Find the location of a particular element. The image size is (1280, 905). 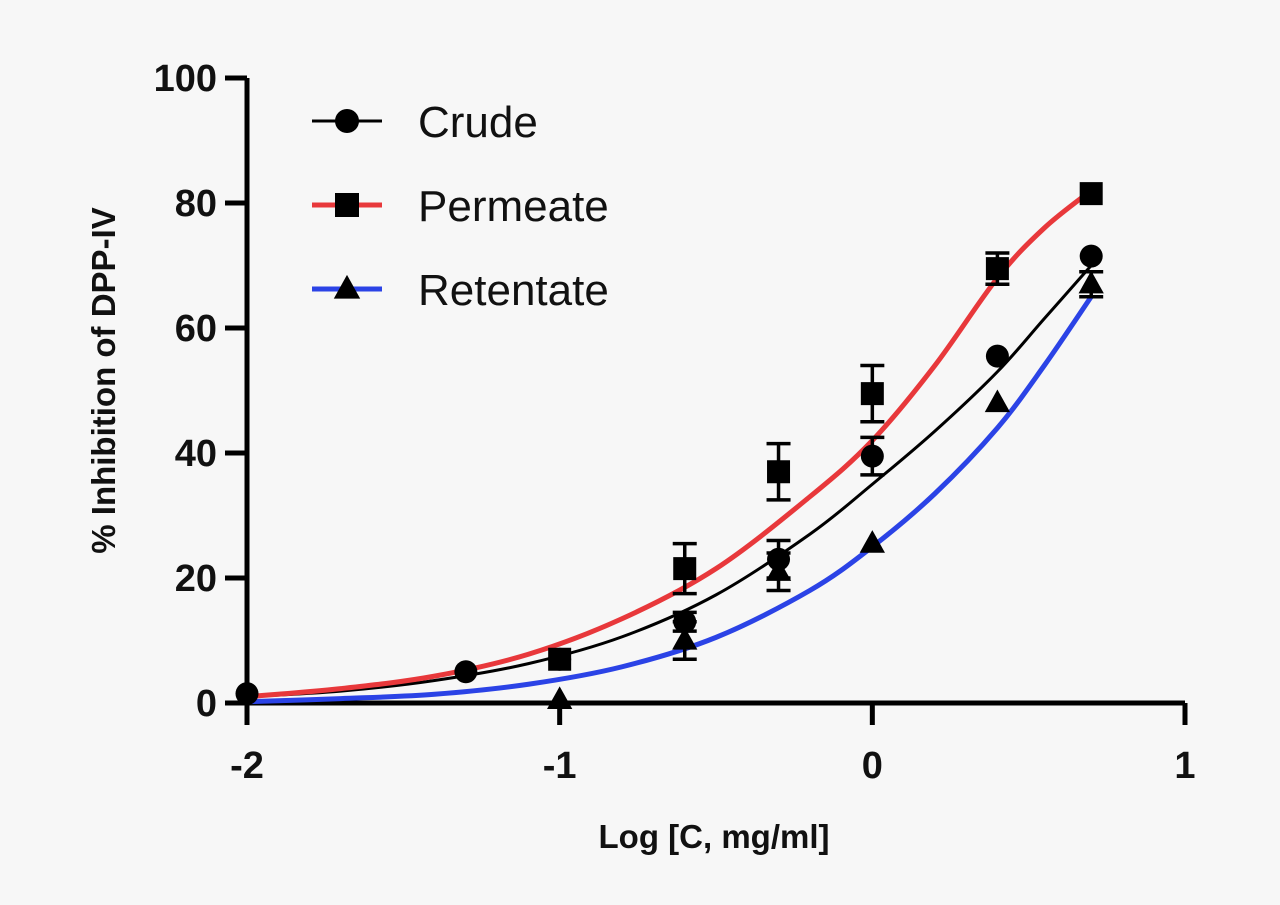

legend: Crude Permeate Retentate is located at coordinates (460, 206).